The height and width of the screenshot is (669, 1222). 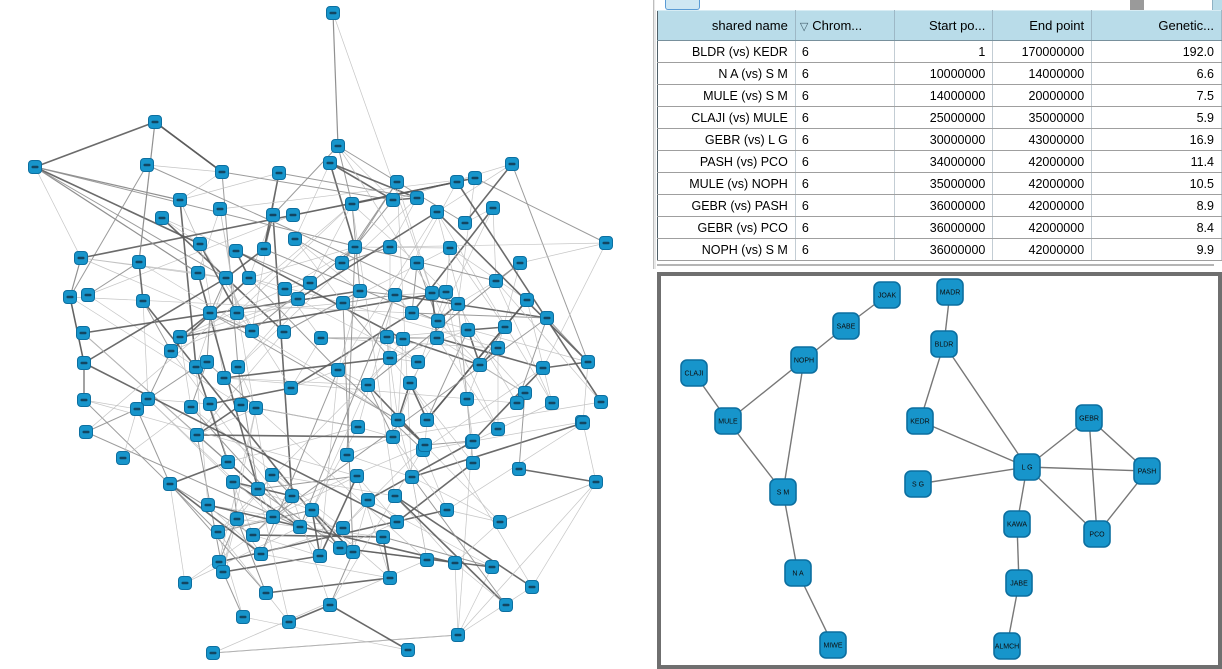 What do you see at coordinates (939, 205) in the screenshot?
I see `table-row: GEBR (vs) PASH 6 36000000 42000000 8.9` at bounding box center [939, 205].